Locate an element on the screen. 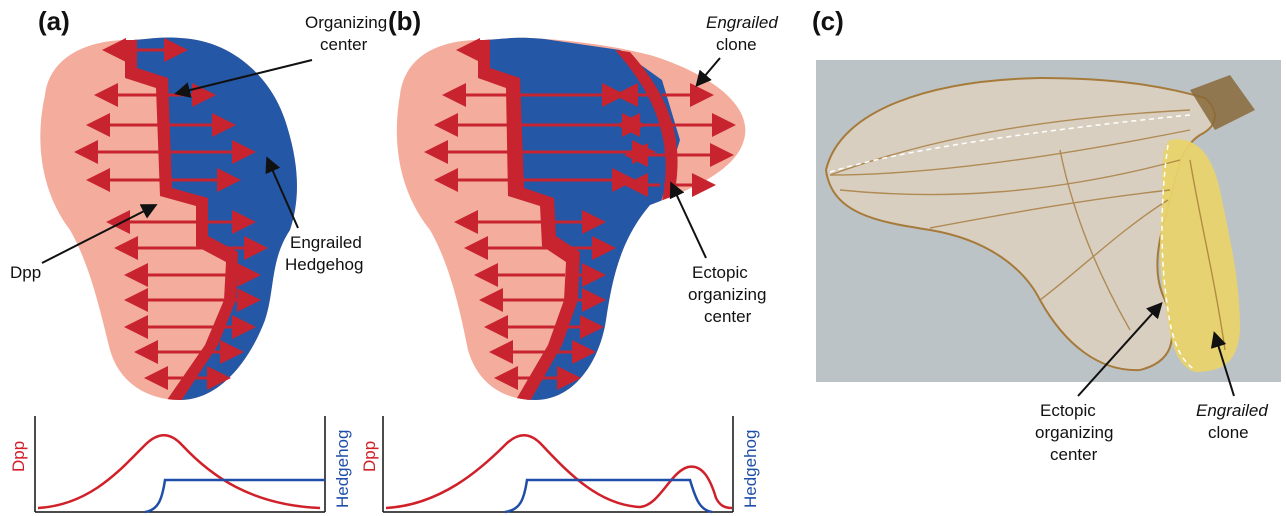 The image size is (1286, 516). hedgehog-axis-label-b: Hedgehog is located at coordinates (750, 469).